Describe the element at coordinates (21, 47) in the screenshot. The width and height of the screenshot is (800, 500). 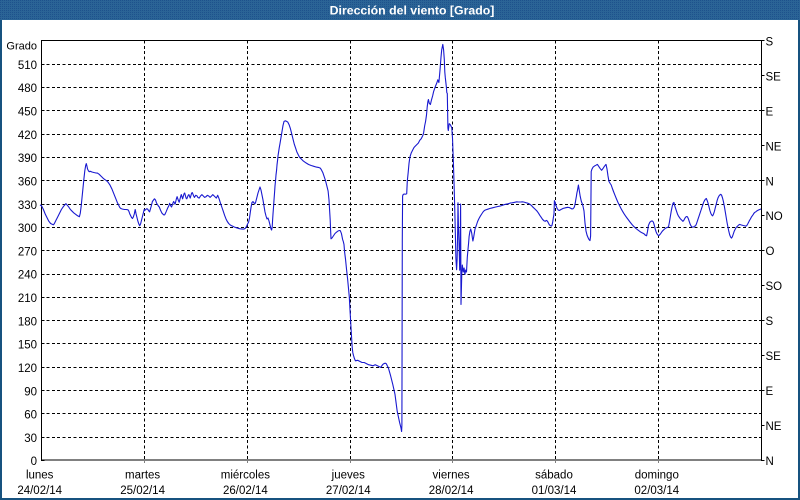
I see `svg-text: Grado` at that location.